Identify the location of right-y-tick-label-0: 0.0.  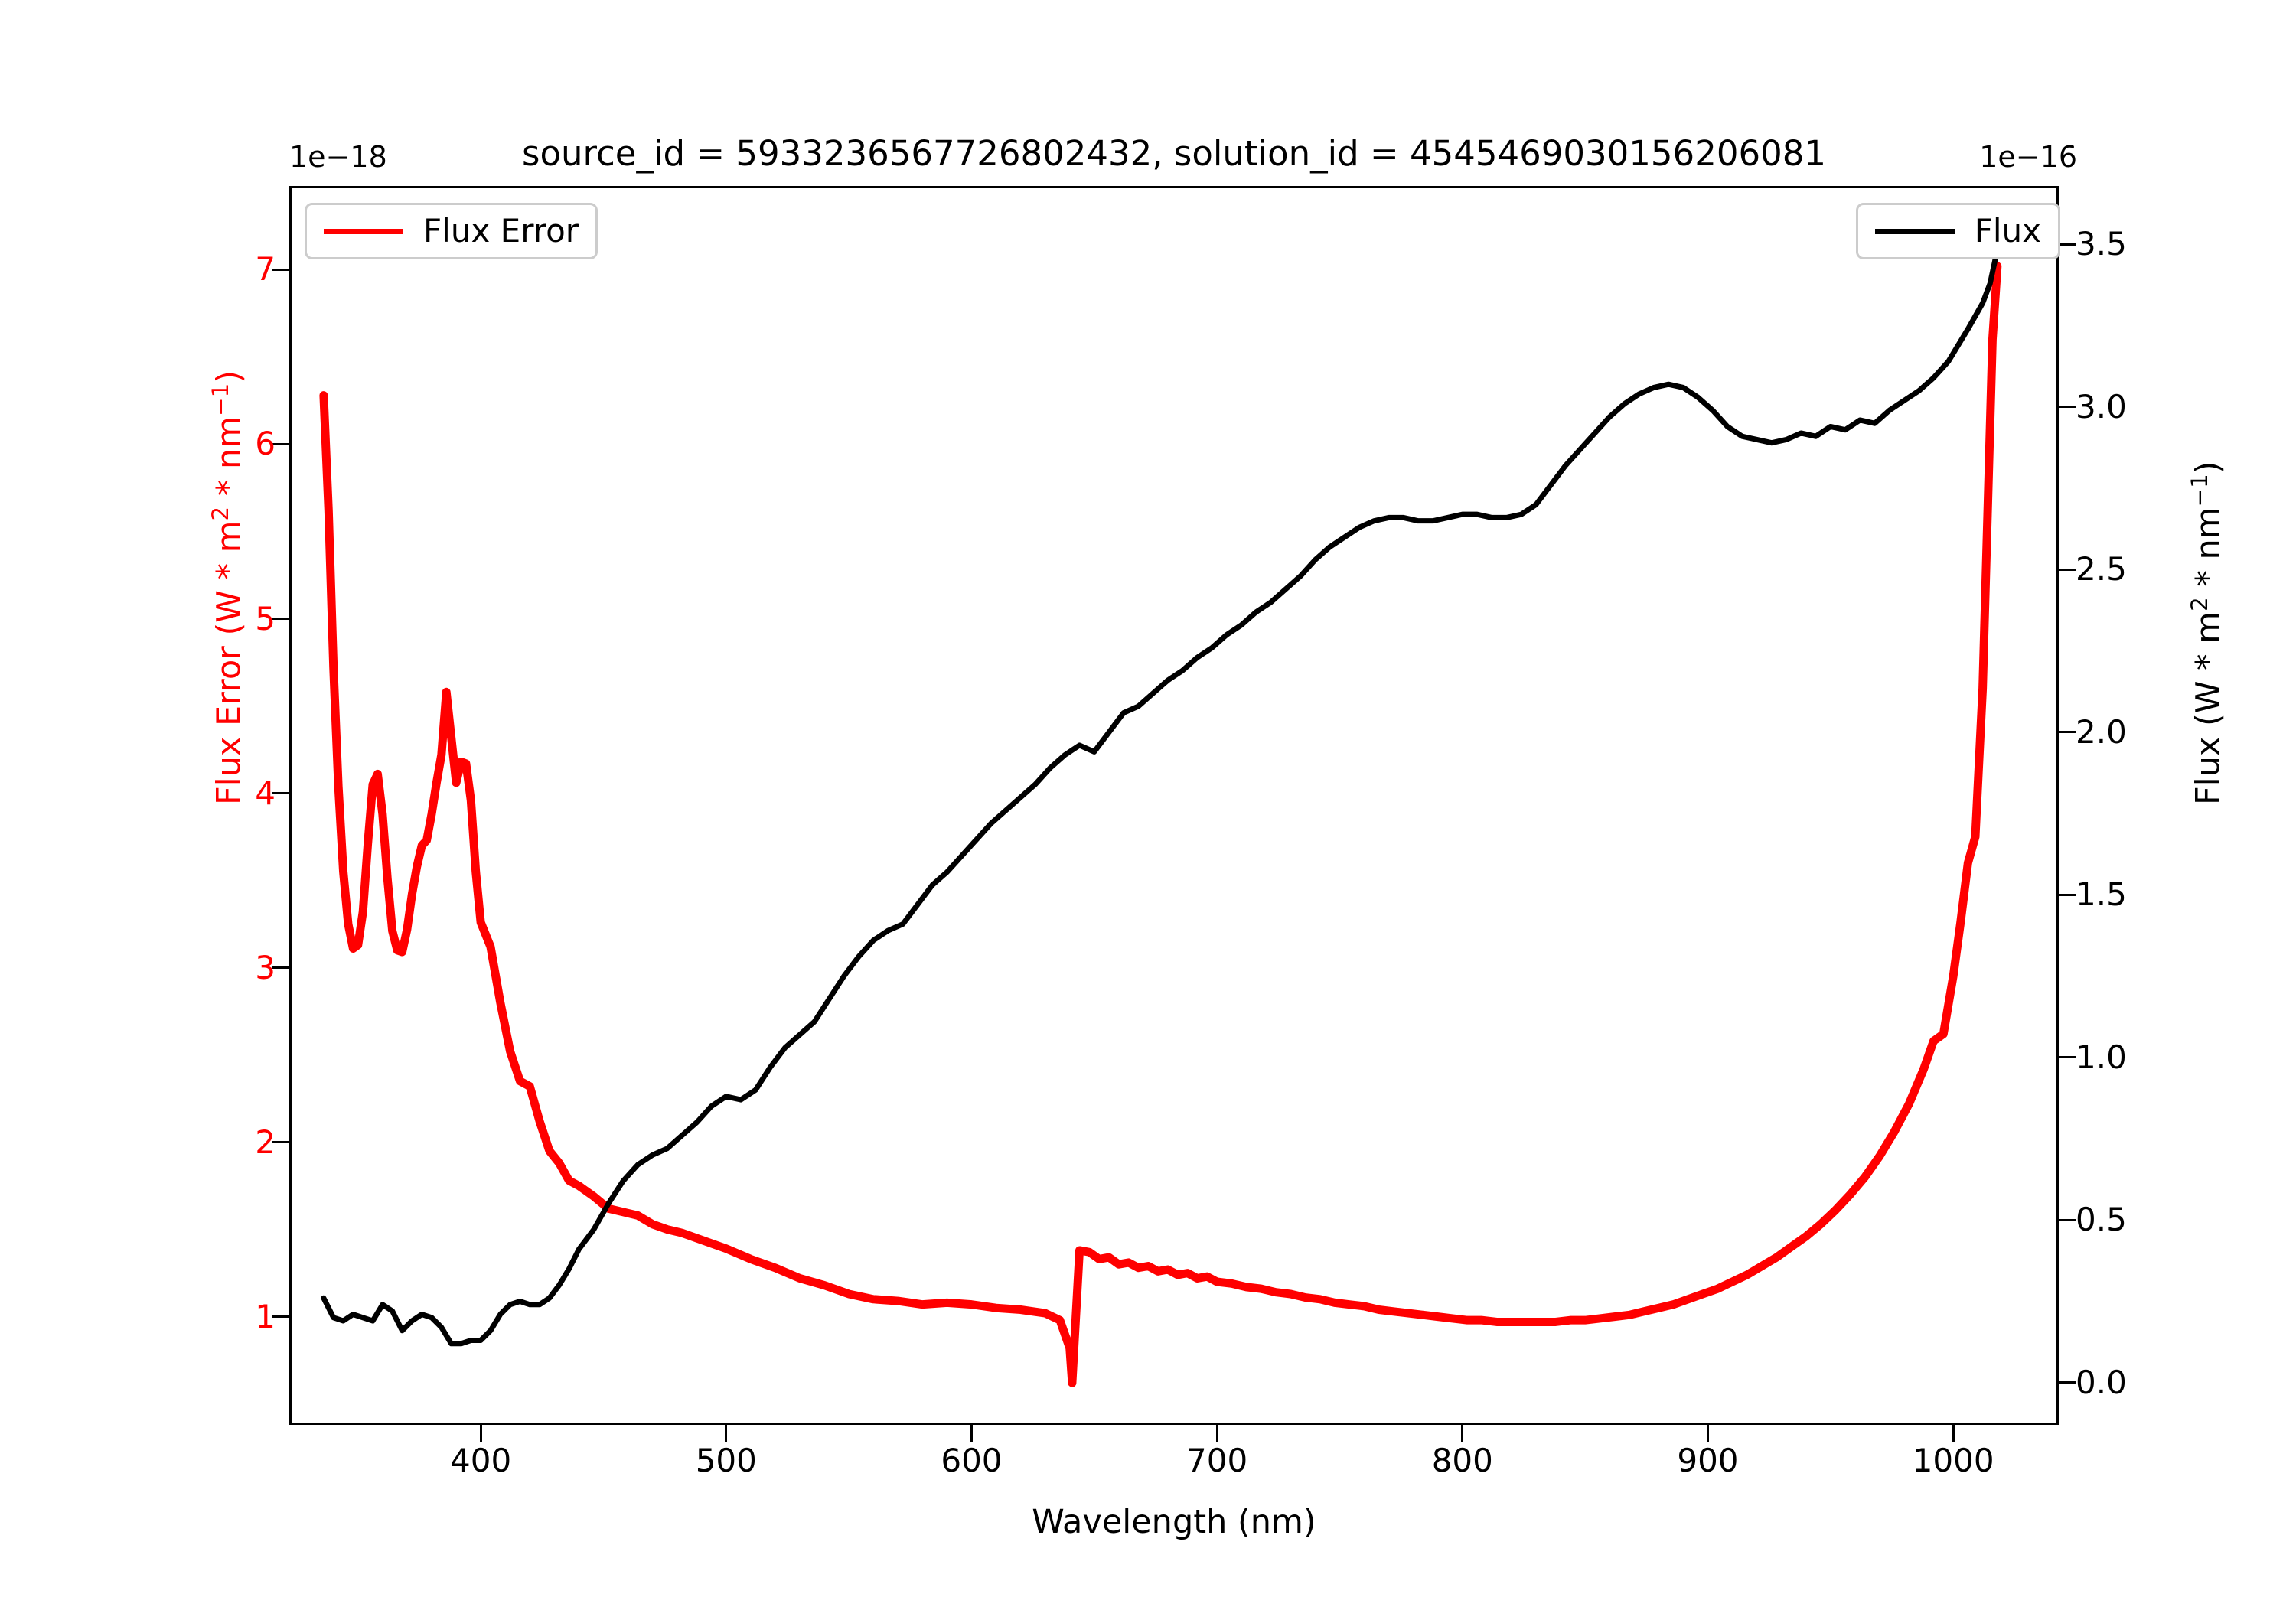
(2101, 1382).